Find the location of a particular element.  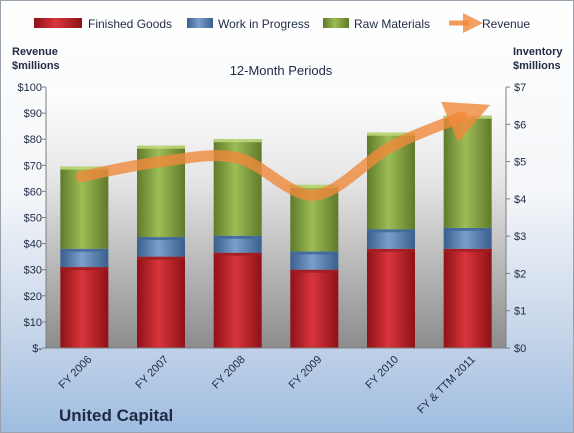

left-tick-label: $100 is located at coordinates (30, 88).